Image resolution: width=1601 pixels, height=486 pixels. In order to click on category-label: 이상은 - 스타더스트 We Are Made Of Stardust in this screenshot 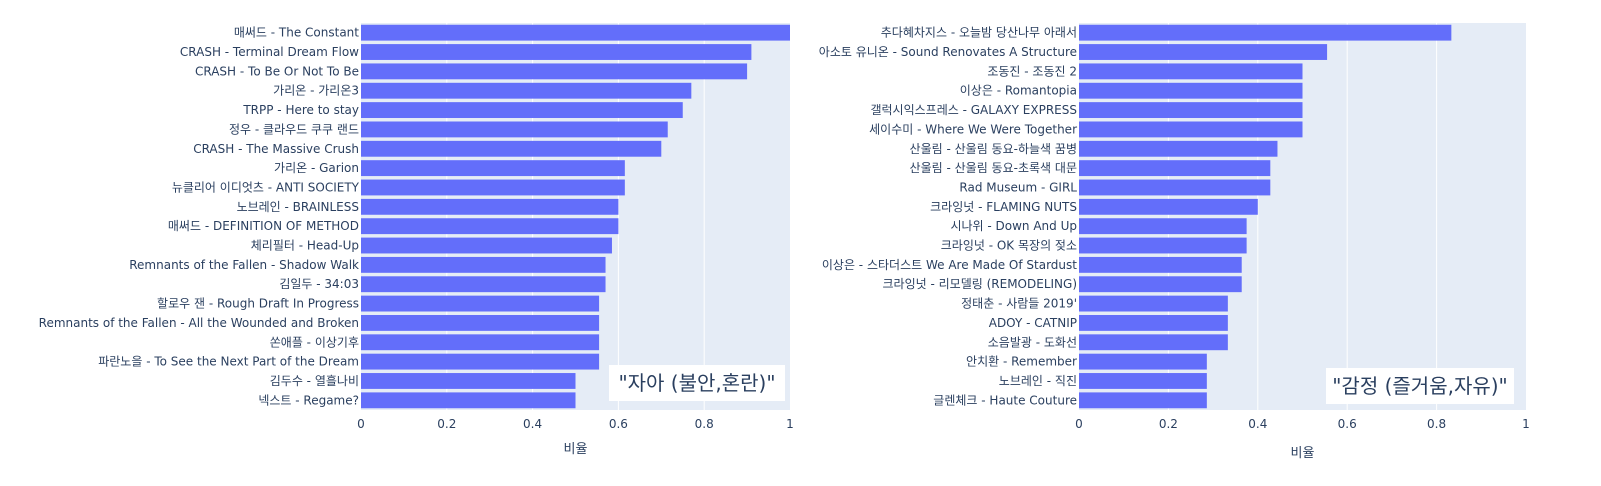, I will do `click(949, 265)`.